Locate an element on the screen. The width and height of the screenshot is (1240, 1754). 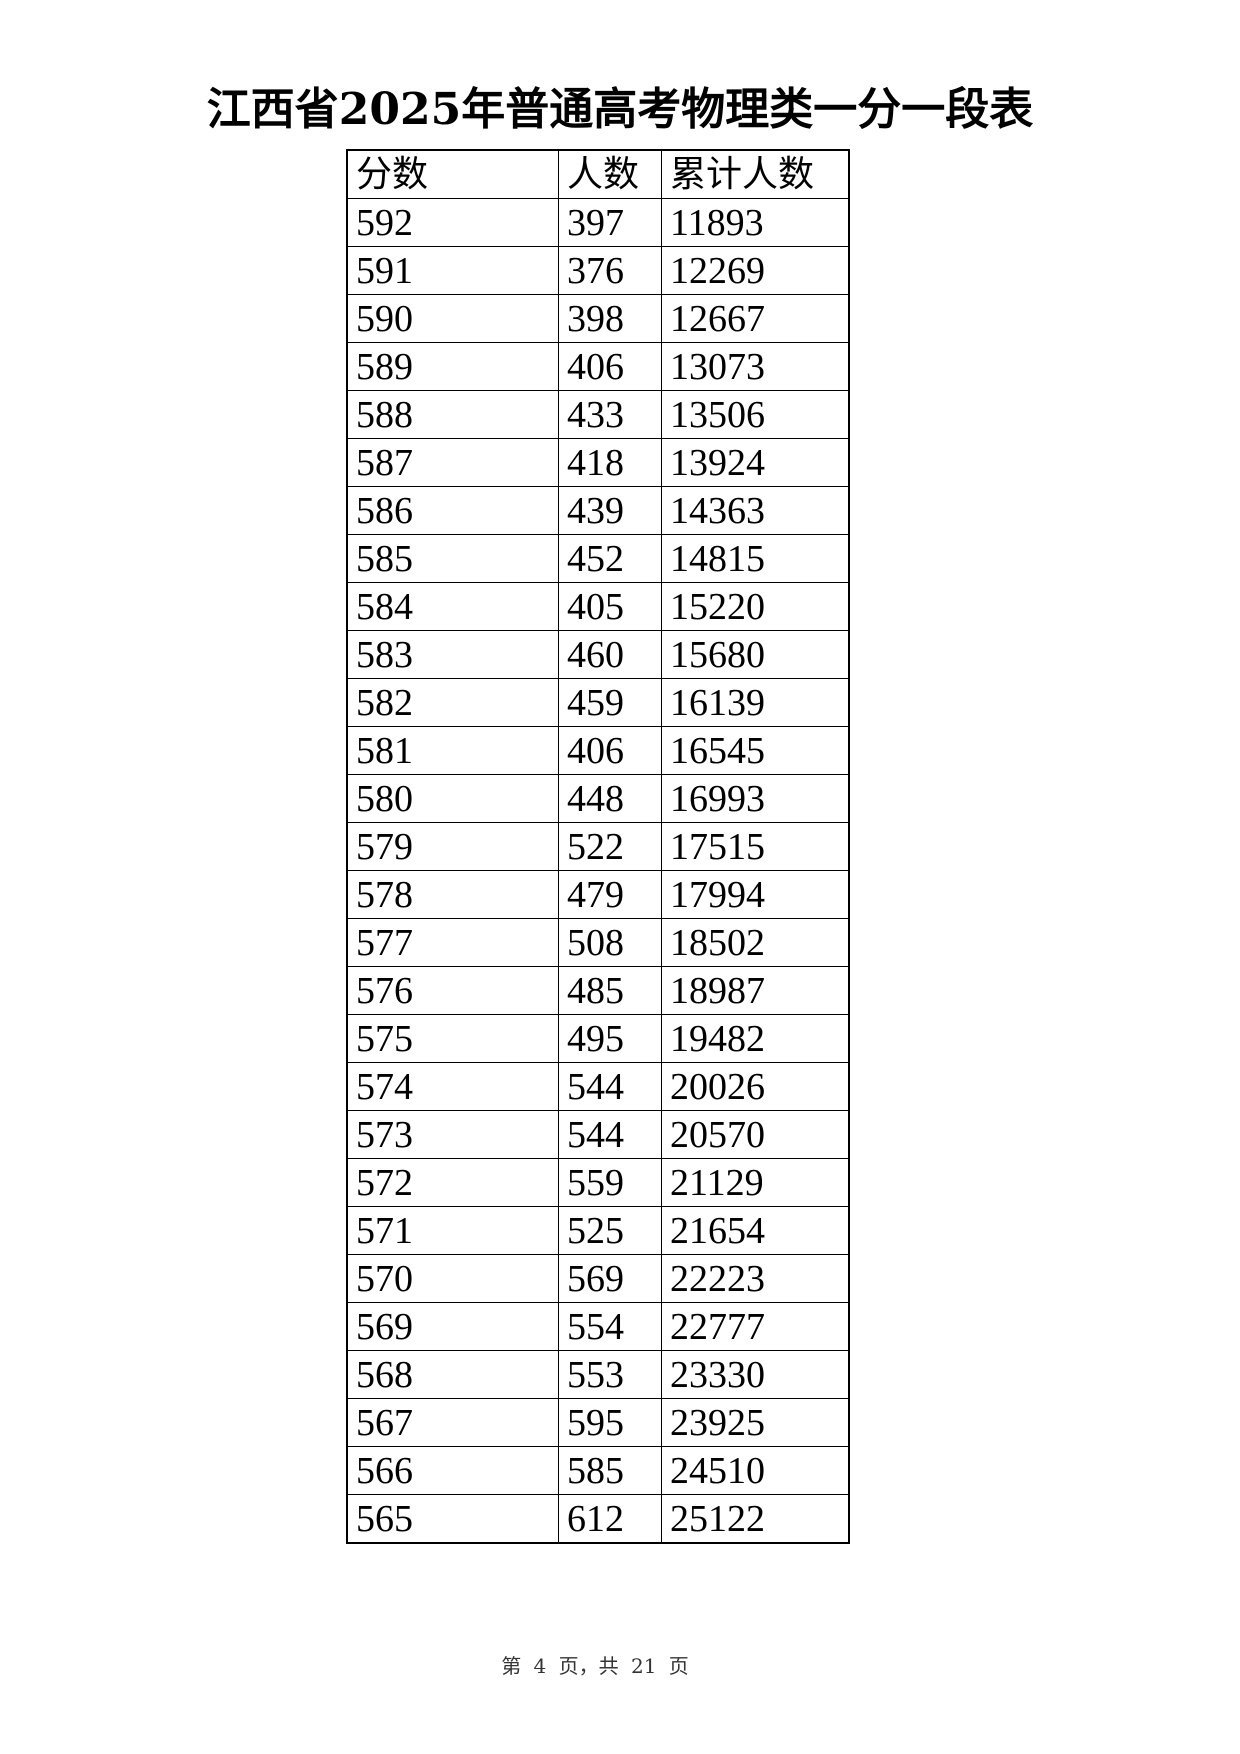
cell-score: 590 is located at coordinates (452, 318).